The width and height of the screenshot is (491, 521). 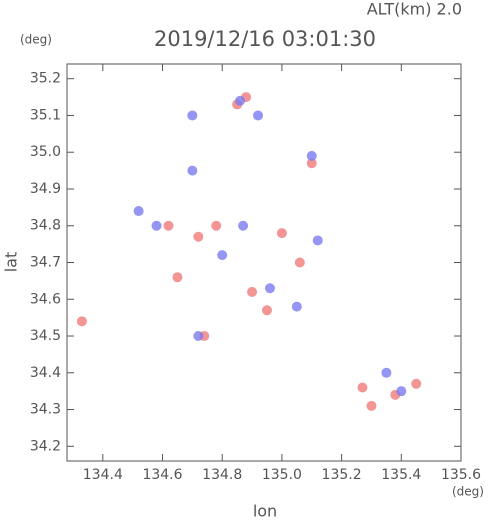 What do you see at coordinates (162, 475) in the screenshot?
I see `x-tick-label: 134.6` at bounding box center [162, 475].